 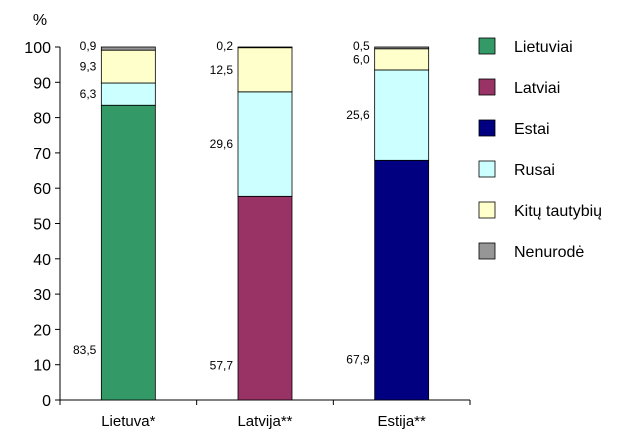 What do you see at coordinates (401, 421) in the screenshot?
I see `x-tick-label: Estija**` at bounding box center [401, 421].